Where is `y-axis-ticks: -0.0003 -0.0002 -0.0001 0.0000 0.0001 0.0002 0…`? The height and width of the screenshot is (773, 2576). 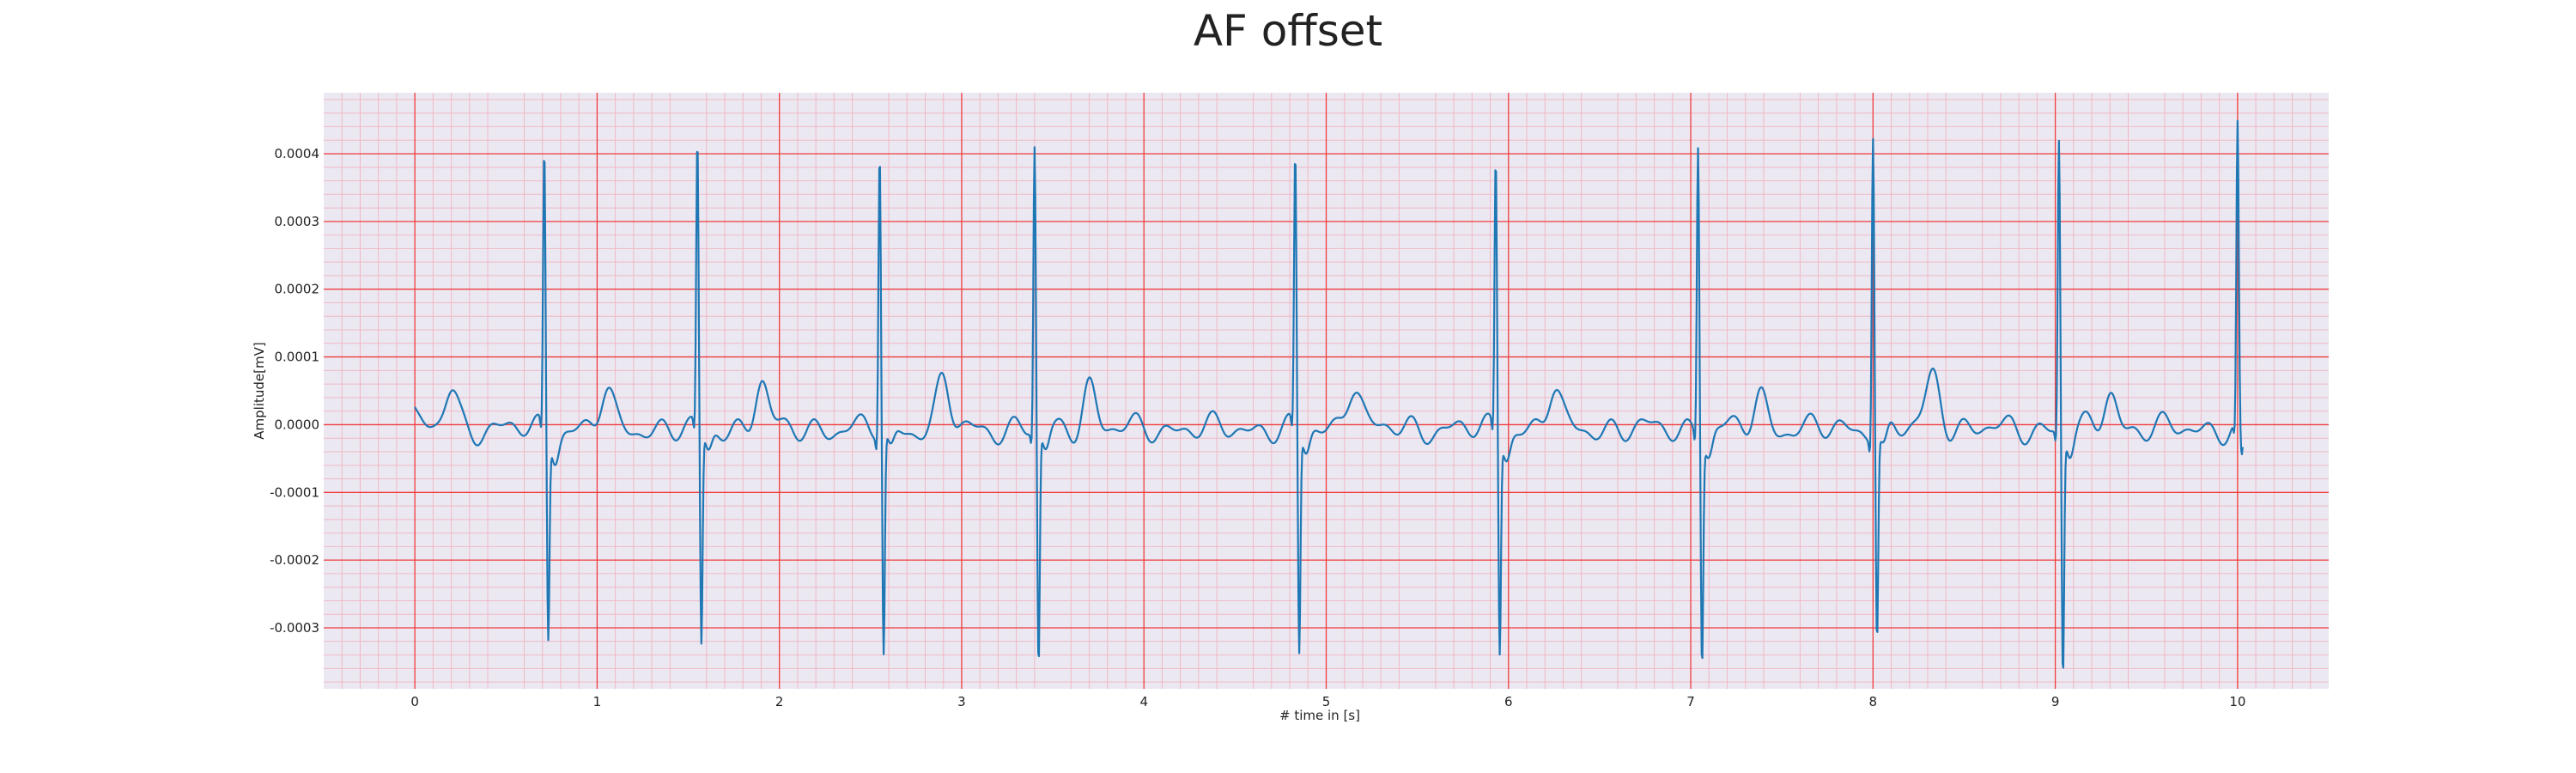 y-axis-ticks: -0.0003 -0.0002 -0.0001 0.0000 0.0001 0.0002 0… is located at coordinates (294, 391).